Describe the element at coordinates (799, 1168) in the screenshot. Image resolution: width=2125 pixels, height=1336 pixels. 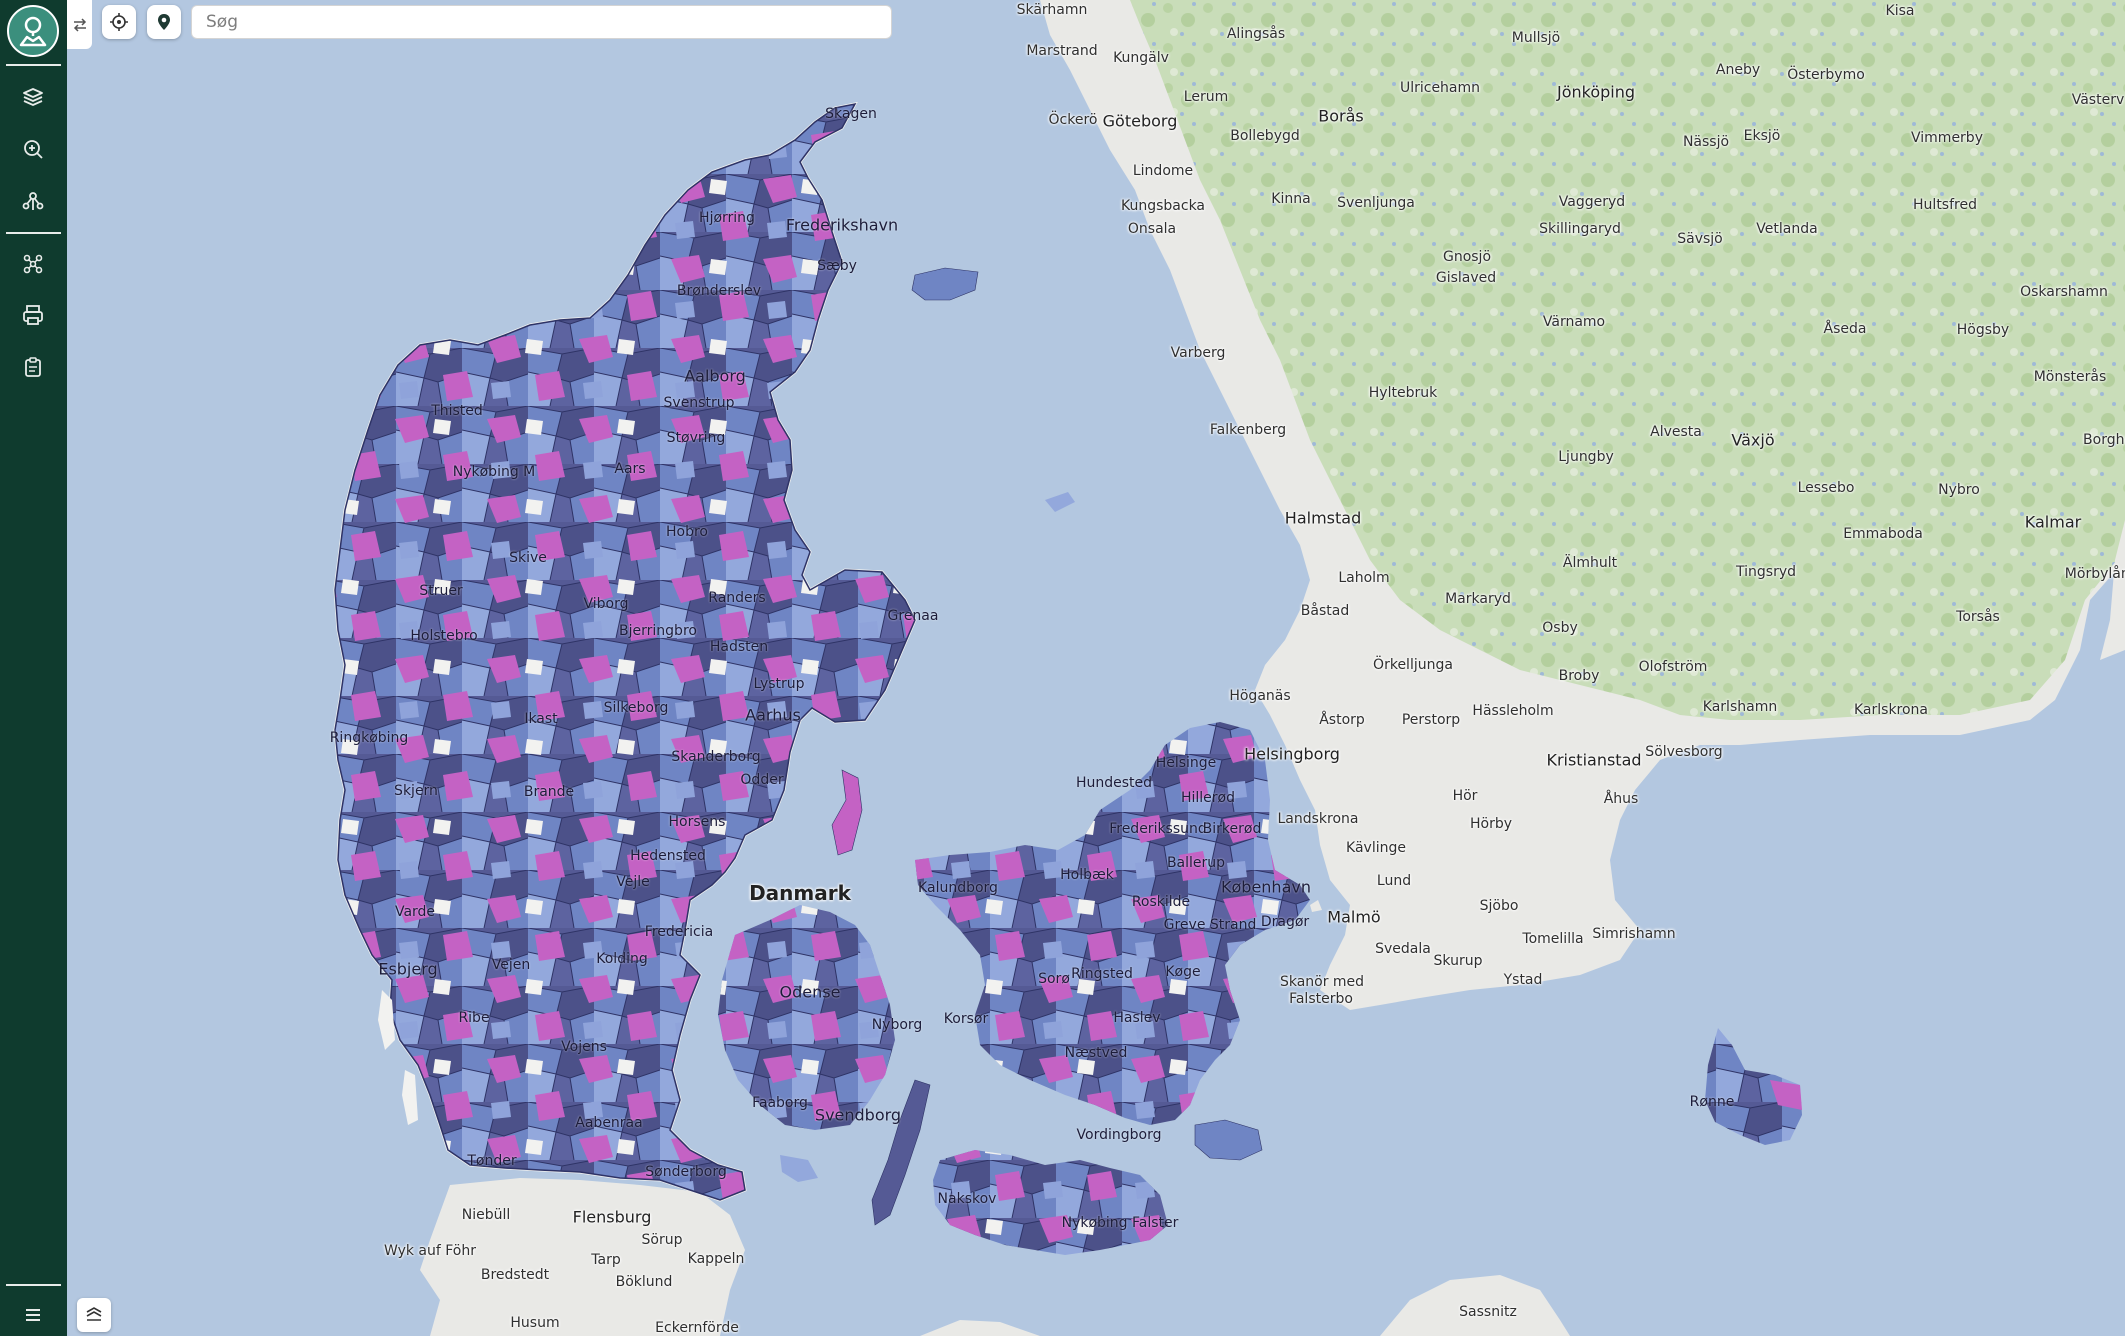
I see `aero-island` at that location.